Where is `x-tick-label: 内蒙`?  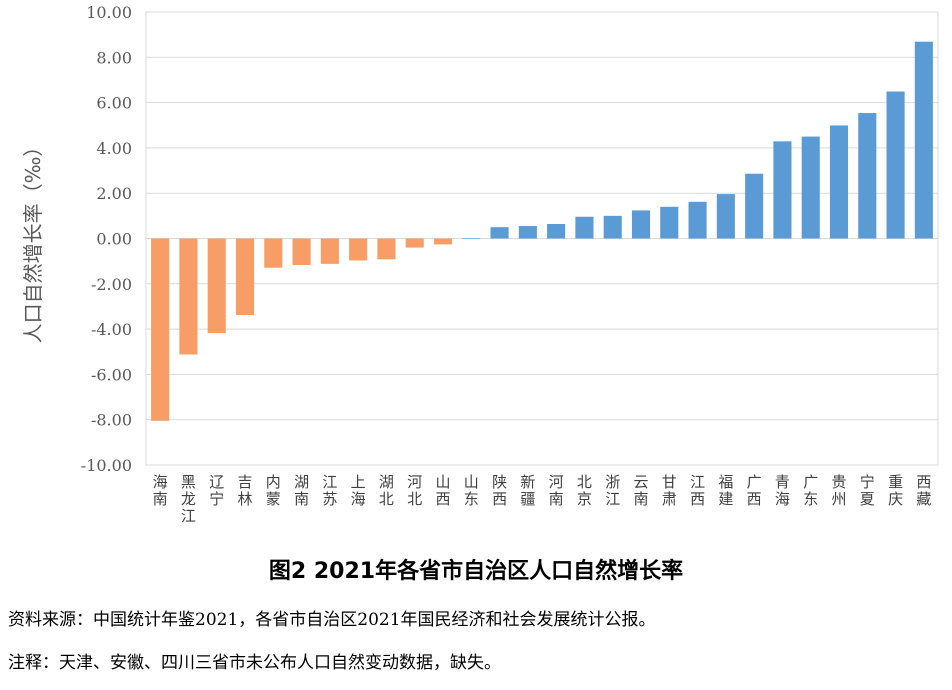
x-tick-label: 内蒙 is located at coordinates (273, 490).